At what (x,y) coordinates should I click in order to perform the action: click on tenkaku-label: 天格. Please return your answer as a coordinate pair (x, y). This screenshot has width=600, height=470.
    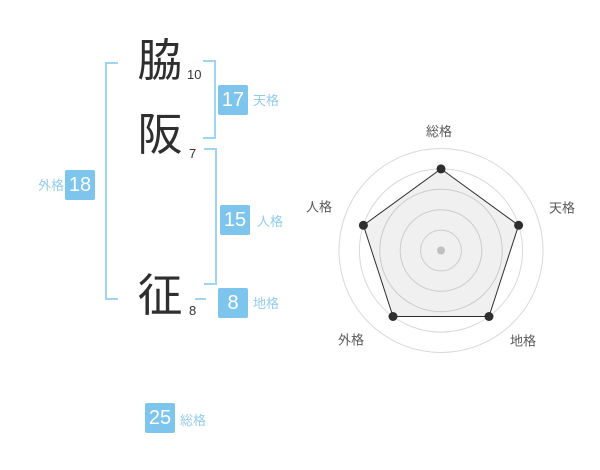
    Looking at the image, I should click on (266, 100).